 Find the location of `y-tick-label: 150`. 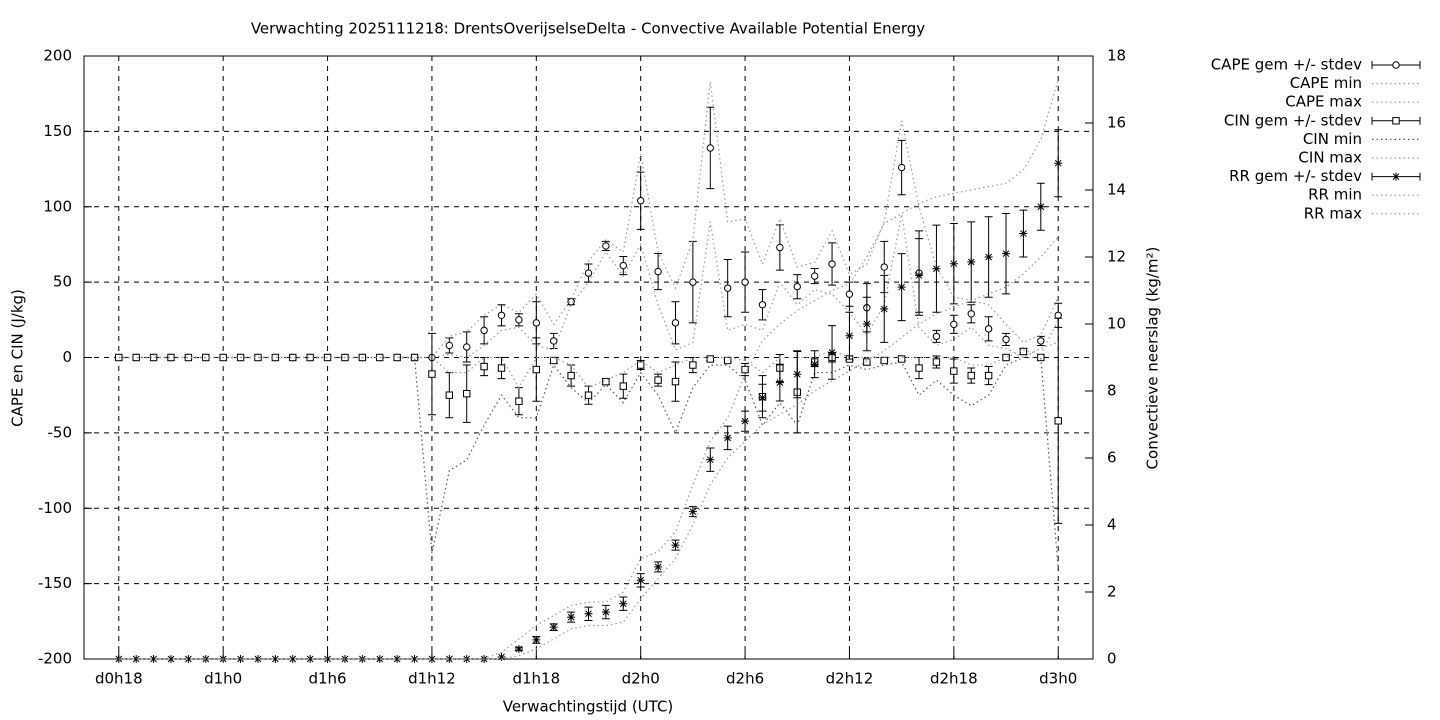

y-tick-label: 150 is located at coordinates (57, 131).